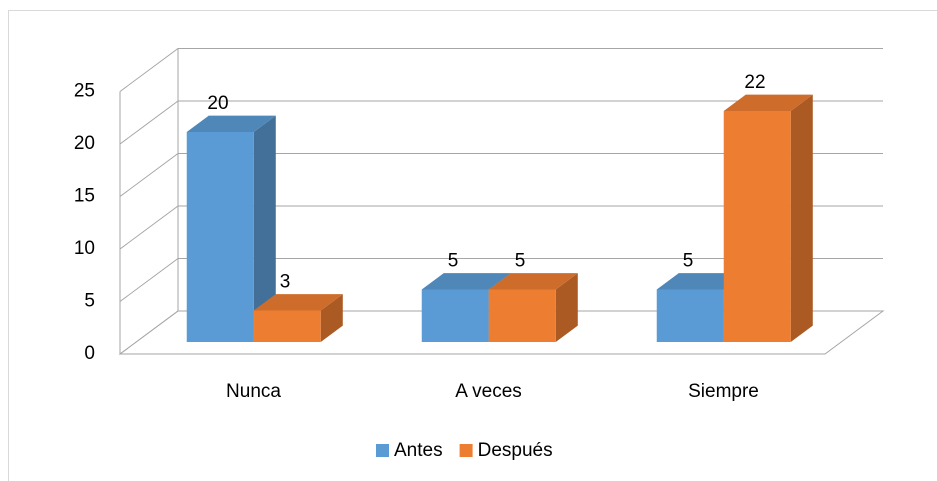  What do you see at coordinates (515, 450) in the screenshot?
I see `legend-label: Después` at bounding box center [515, 450].